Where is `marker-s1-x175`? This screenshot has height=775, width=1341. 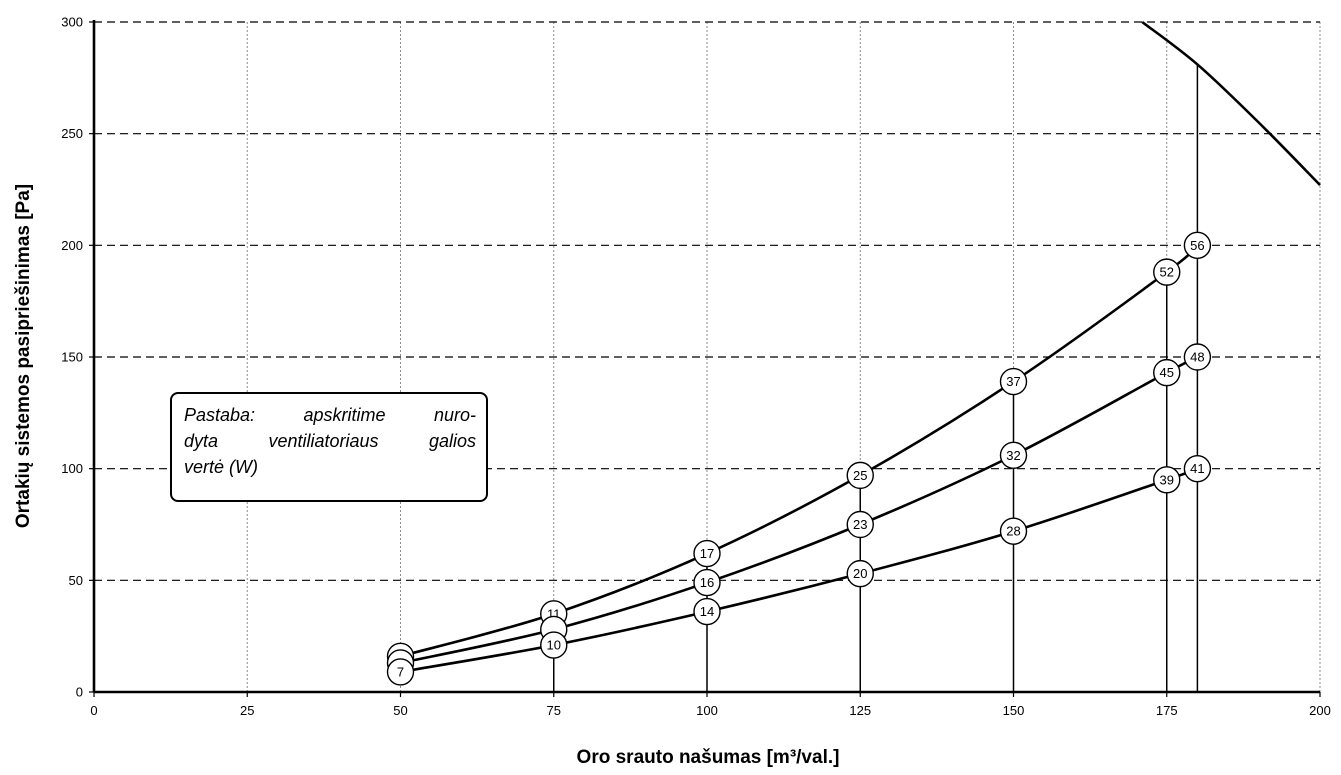 marker-s1-x175 is located at coordinates (1167, 272).